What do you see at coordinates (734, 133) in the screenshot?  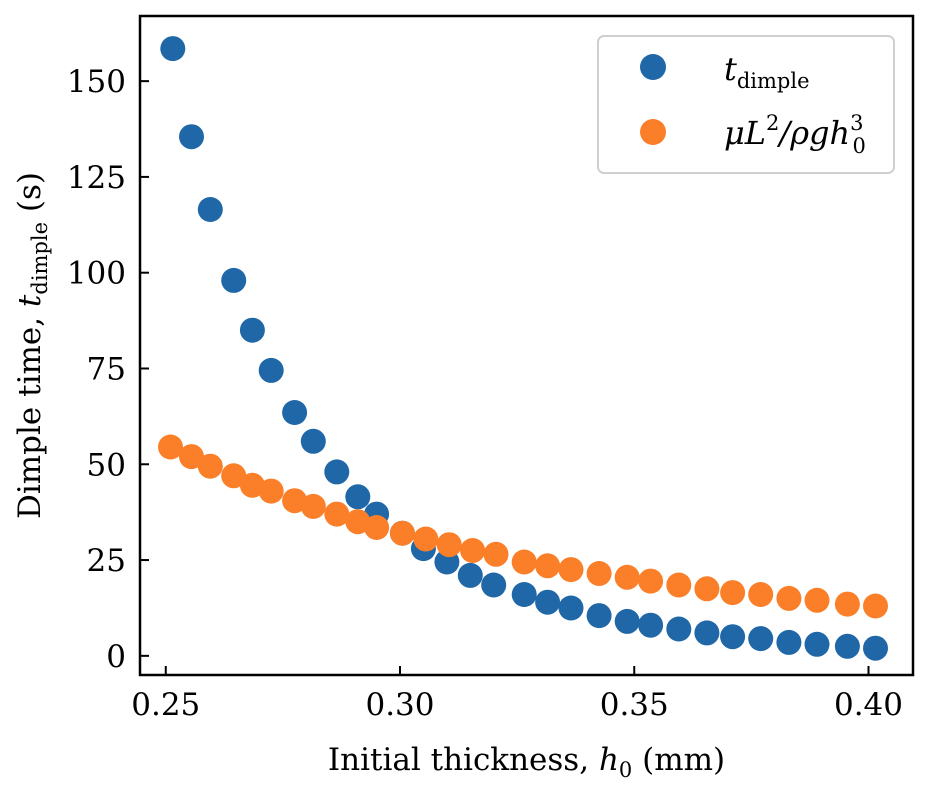 I see `legend-mu: μ` at bounding box center [734, 133].